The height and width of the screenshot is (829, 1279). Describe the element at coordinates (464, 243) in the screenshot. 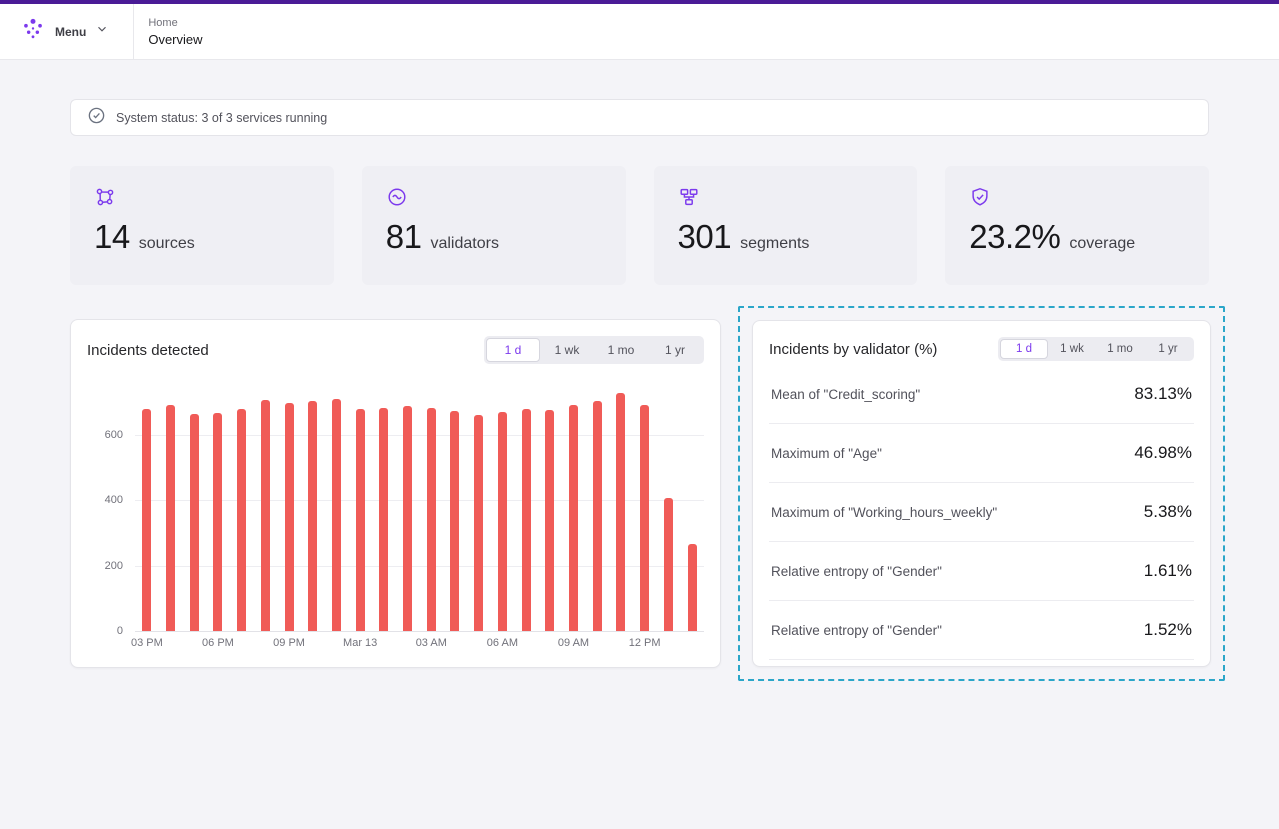

I see `stat-label: validators` at that location.